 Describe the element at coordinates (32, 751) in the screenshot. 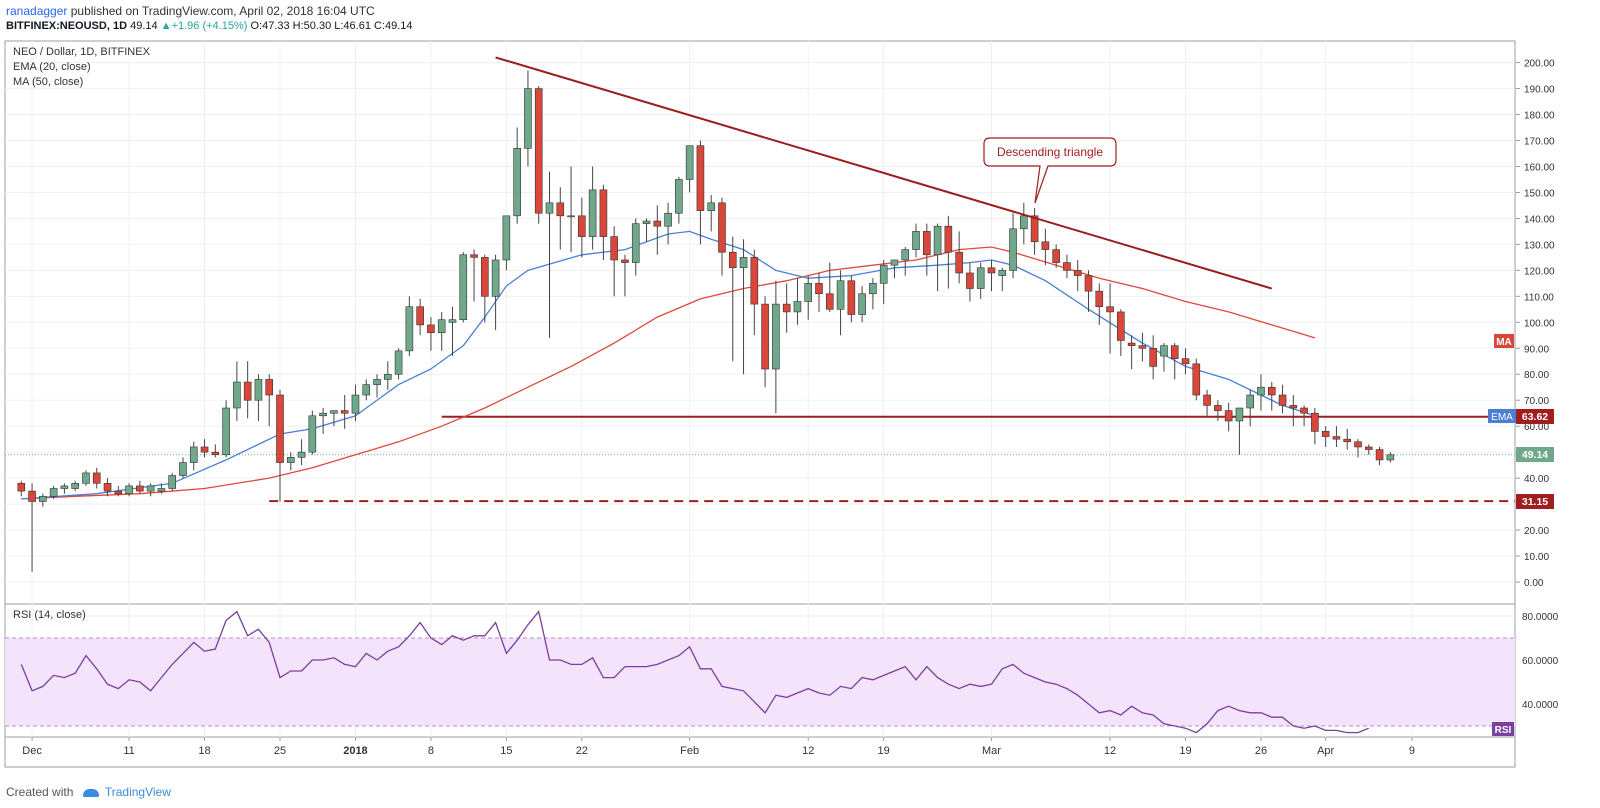

I see `time-tick-label: Dec` at that location.